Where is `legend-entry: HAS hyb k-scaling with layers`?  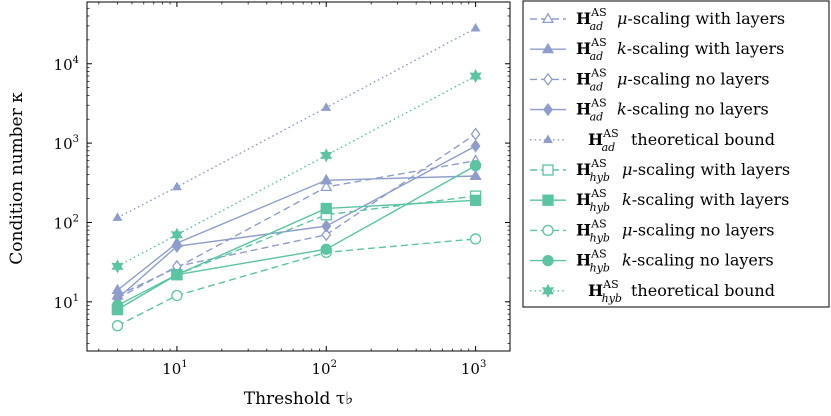 legend-entry: HAS hyb k-scaling with layers is located at coordinates (659, 200).